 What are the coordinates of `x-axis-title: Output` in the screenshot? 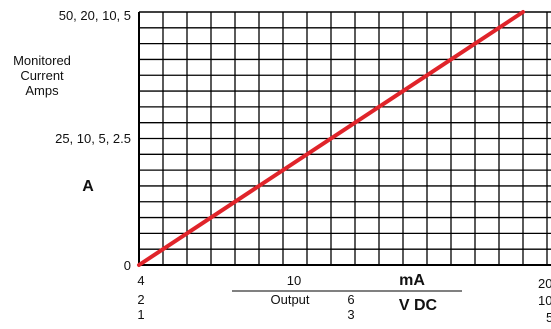 It's located at (289, 299).